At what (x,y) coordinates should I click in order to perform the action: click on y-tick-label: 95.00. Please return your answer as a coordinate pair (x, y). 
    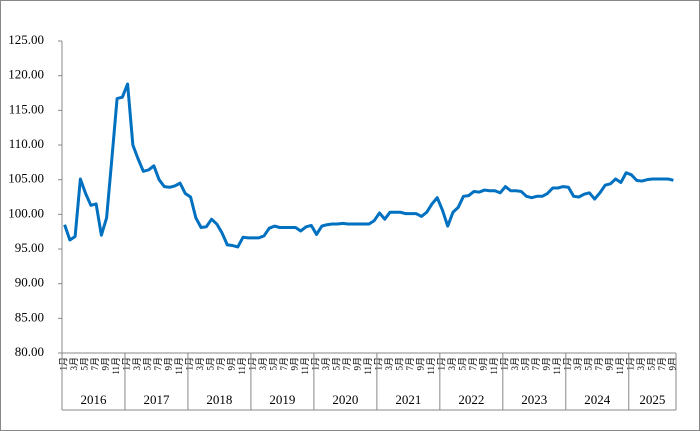
    Looking at the image, I should click on (29, 247).